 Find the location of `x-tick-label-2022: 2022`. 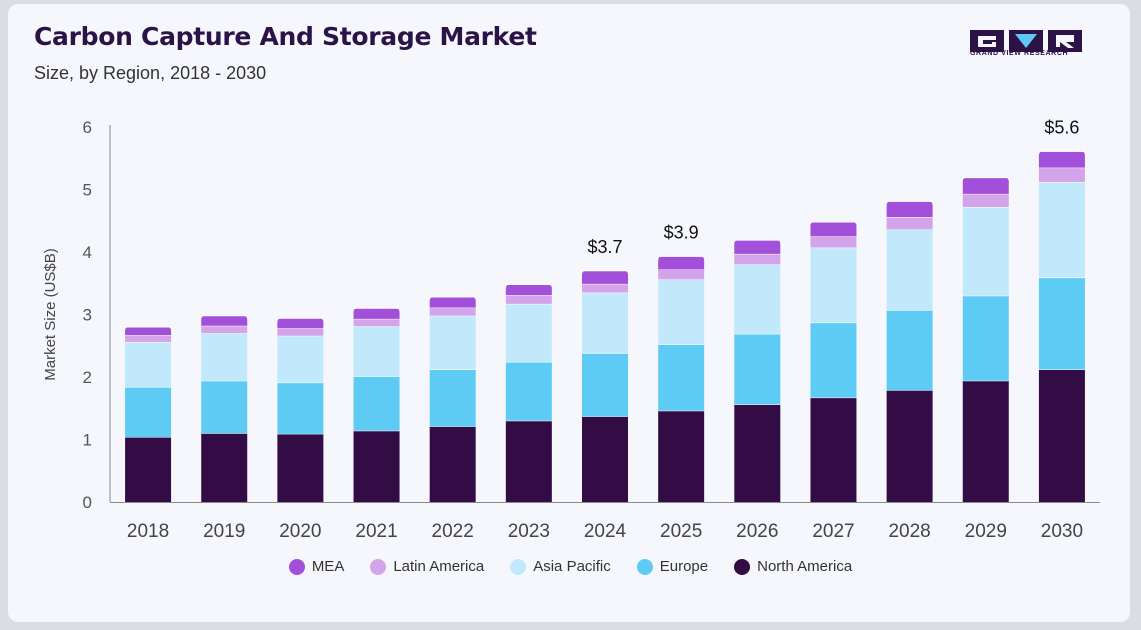

x-tick-label-2022: 2022 is located at coordinates (453, 531).